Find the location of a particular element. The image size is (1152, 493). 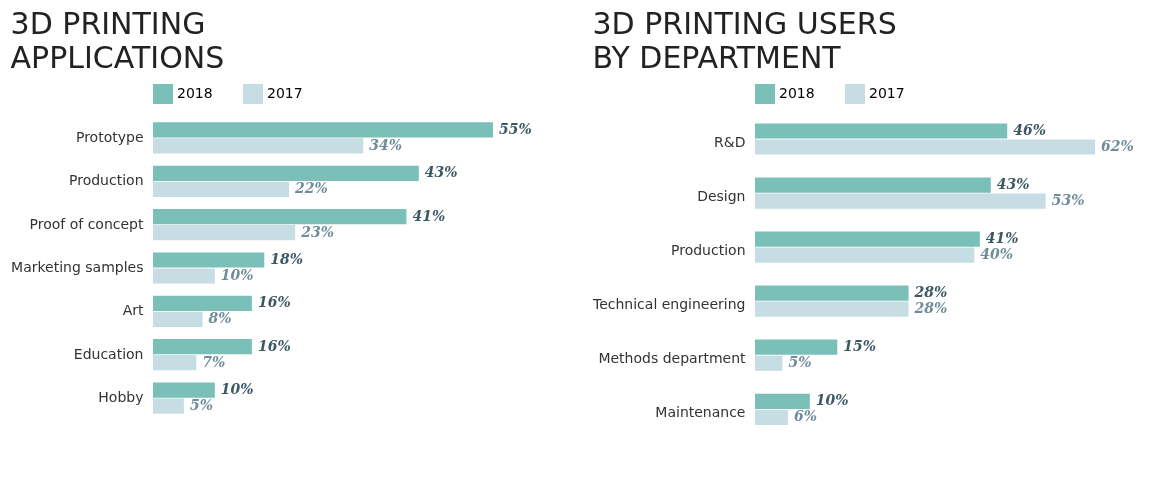

y-tick-label: Marketing samples is located at coordinates (77, 267).